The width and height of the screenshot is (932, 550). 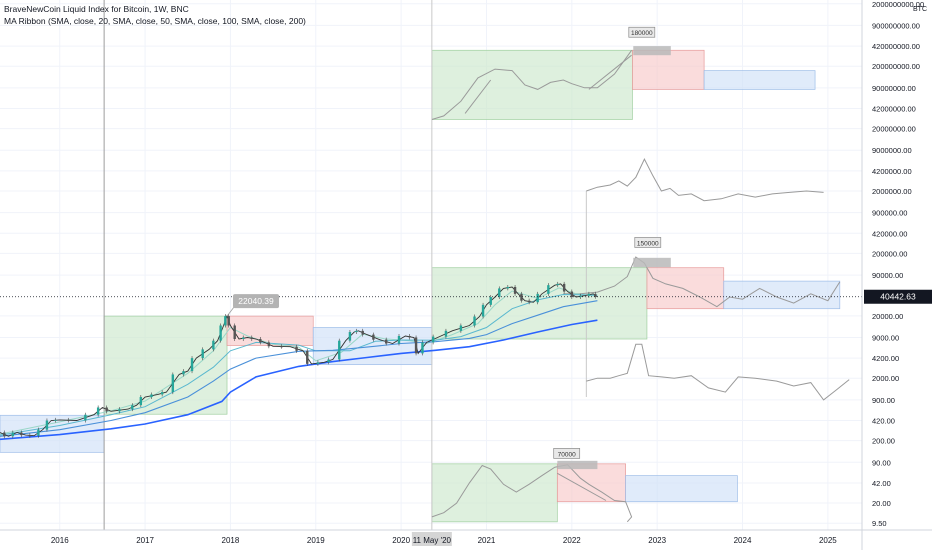 What do you see at coordinates (885, 337) in the screenshot?
I see `y-tick-label: 9000.00` at bounding box center [885, 337].